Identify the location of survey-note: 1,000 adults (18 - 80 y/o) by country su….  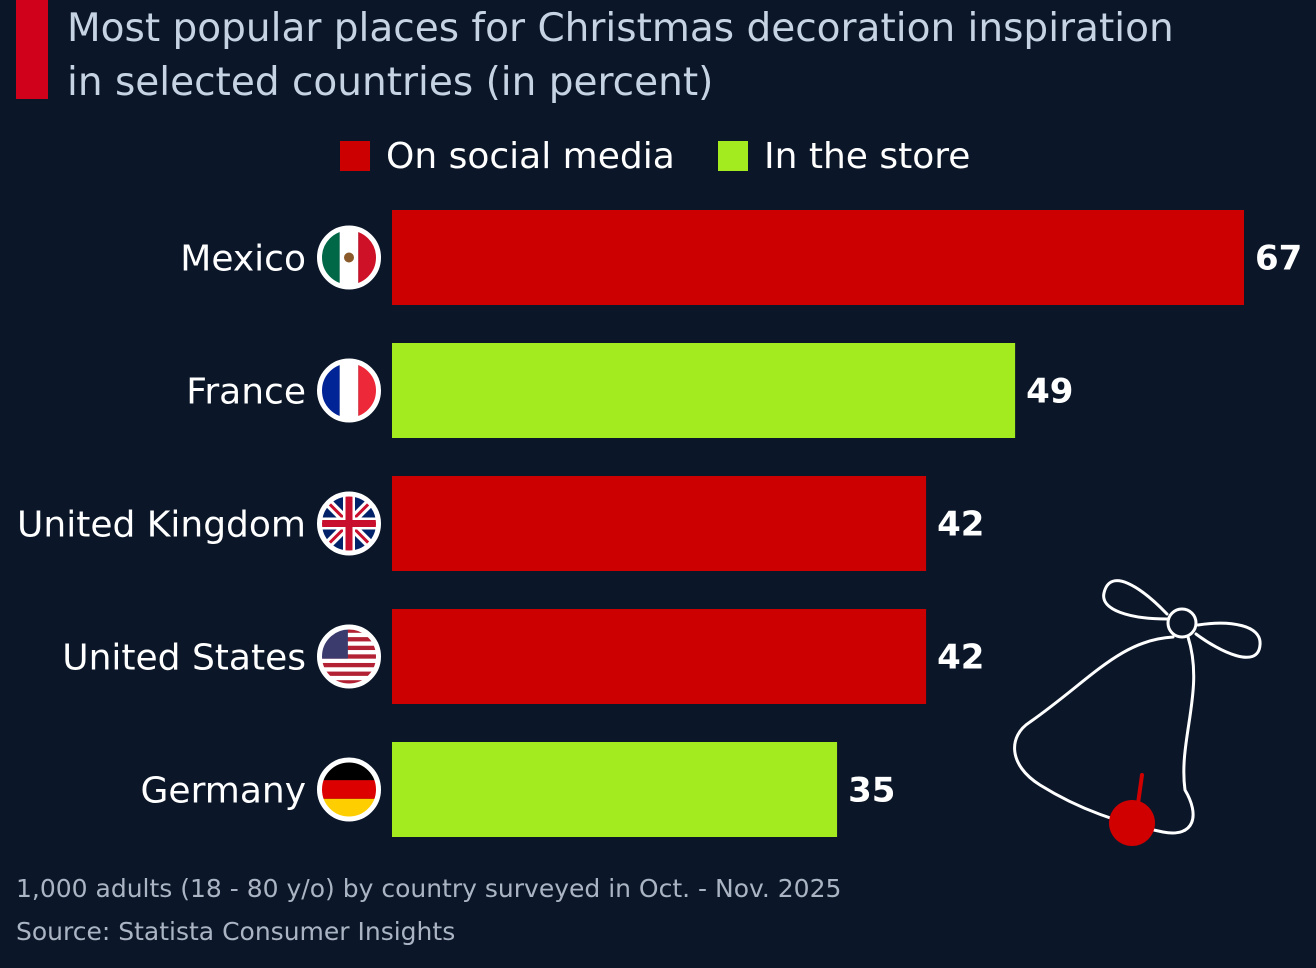
(429, 888).